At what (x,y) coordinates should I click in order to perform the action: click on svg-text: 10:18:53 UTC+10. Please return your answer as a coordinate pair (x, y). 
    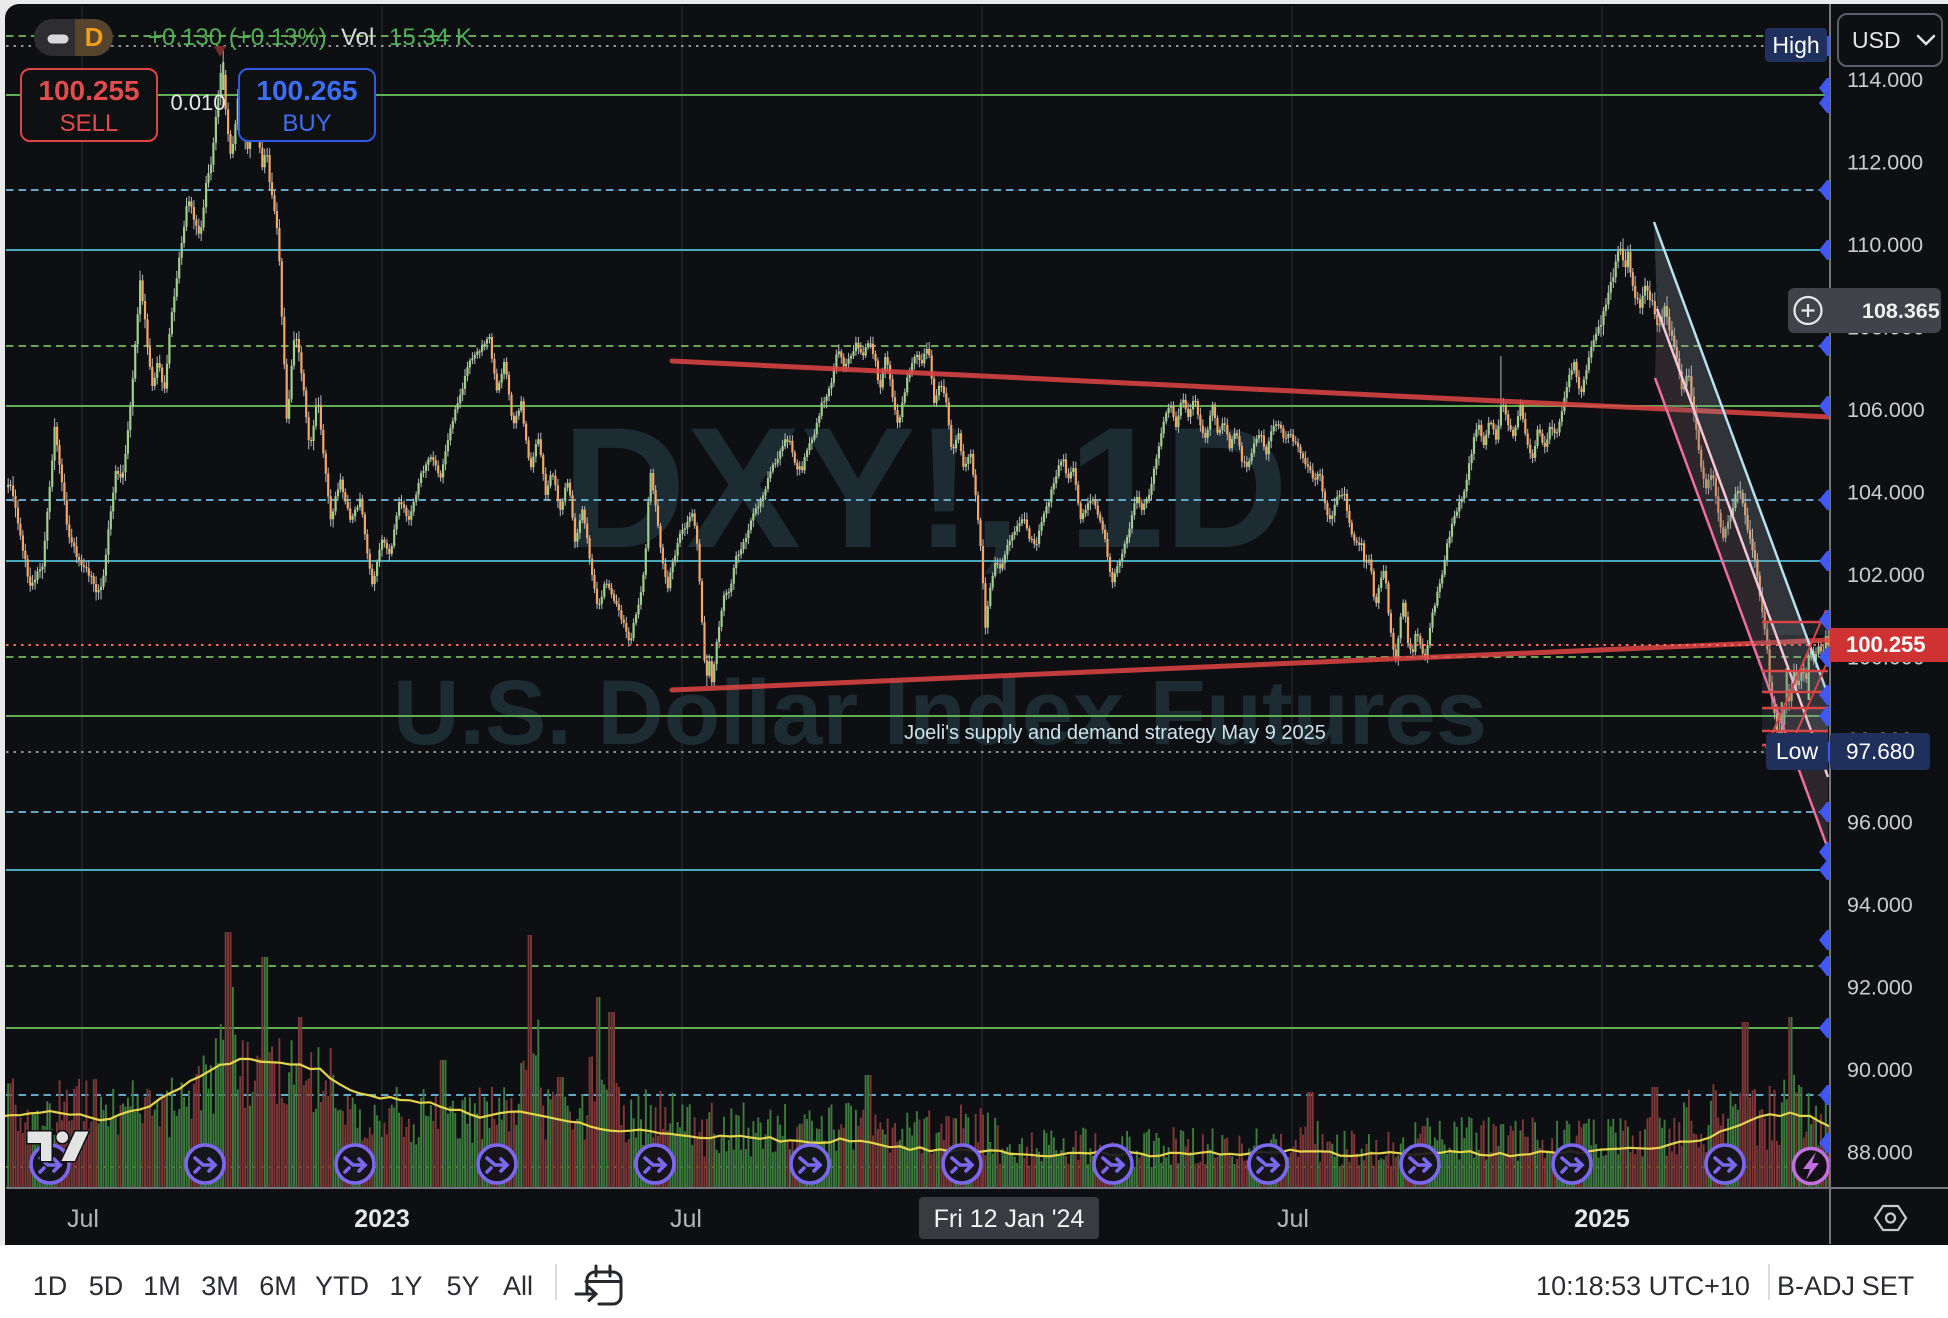
    Looking at the image, I should click on (1643, 1286).